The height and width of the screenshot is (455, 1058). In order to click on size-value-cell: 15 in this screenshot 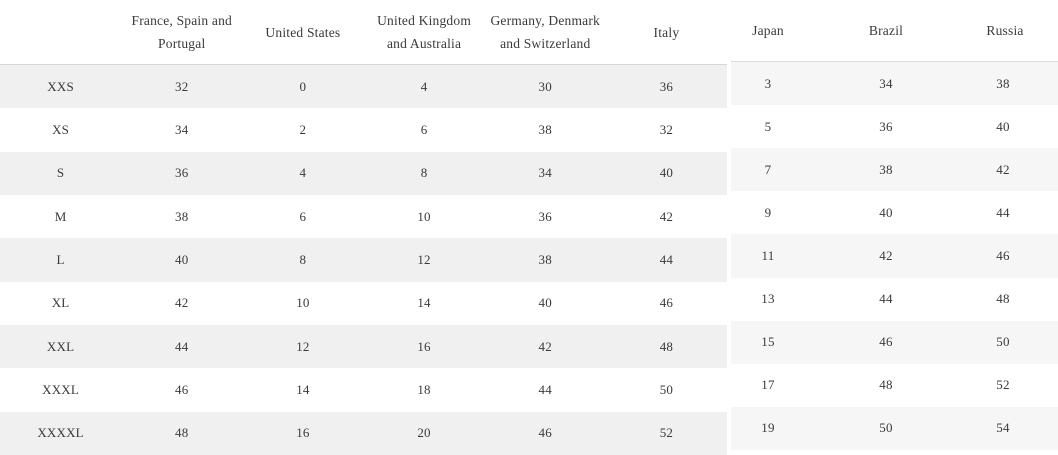, I will do `click(768, 342)`.